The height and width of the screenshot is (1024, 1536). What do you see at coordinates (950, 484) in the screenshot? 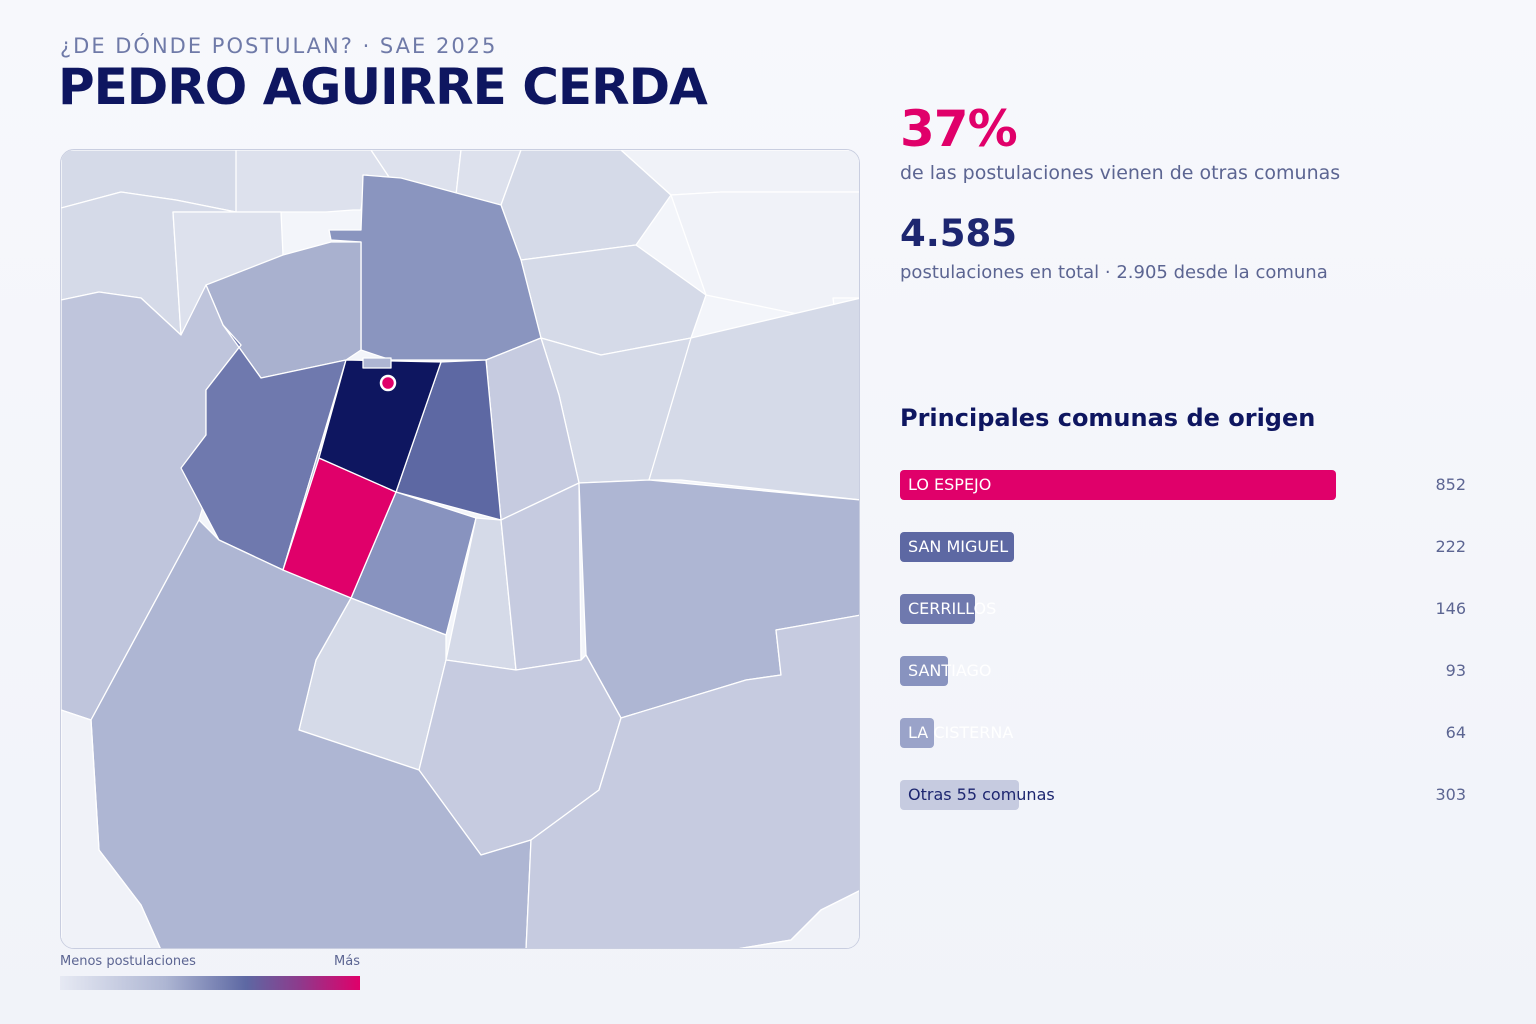
I see `origin-label: LO ESPEJO` at bounding box center [950, 484].